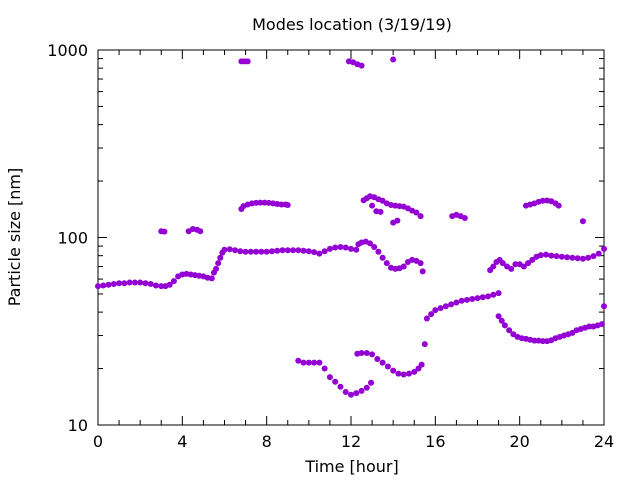 The width and height of the screenshot is (640, 480). I want to click on x-tick-label: 8, so click(267, 441).